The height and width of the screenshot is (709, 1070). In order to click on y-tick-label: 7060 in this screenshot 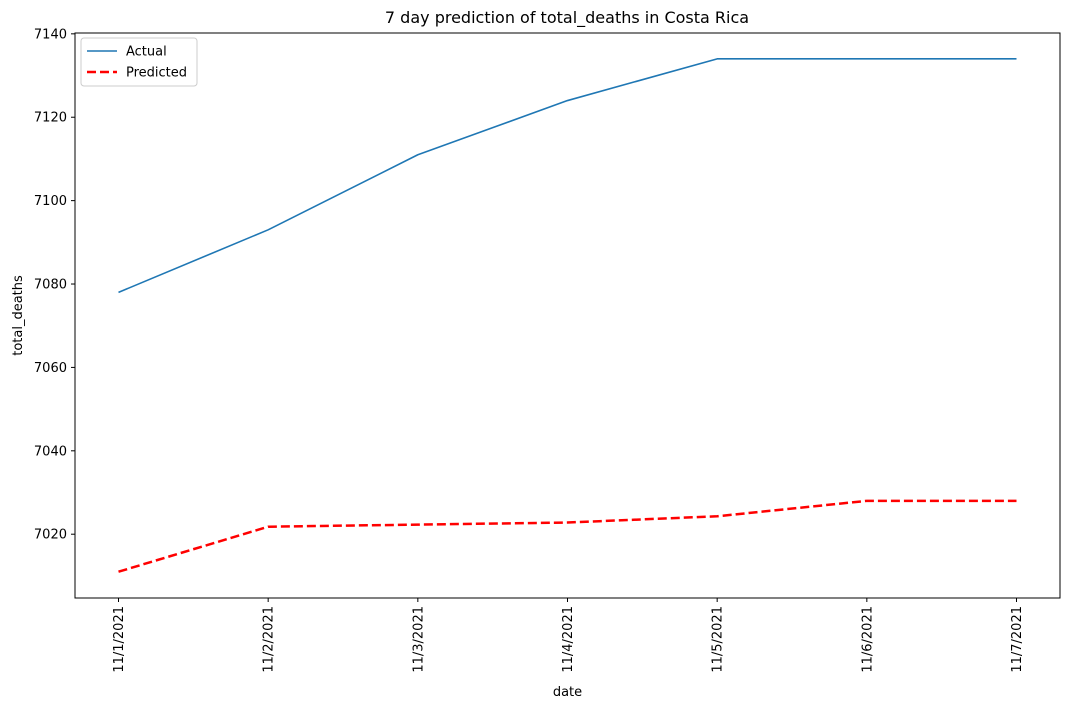, I will do `click(50, 368)`.